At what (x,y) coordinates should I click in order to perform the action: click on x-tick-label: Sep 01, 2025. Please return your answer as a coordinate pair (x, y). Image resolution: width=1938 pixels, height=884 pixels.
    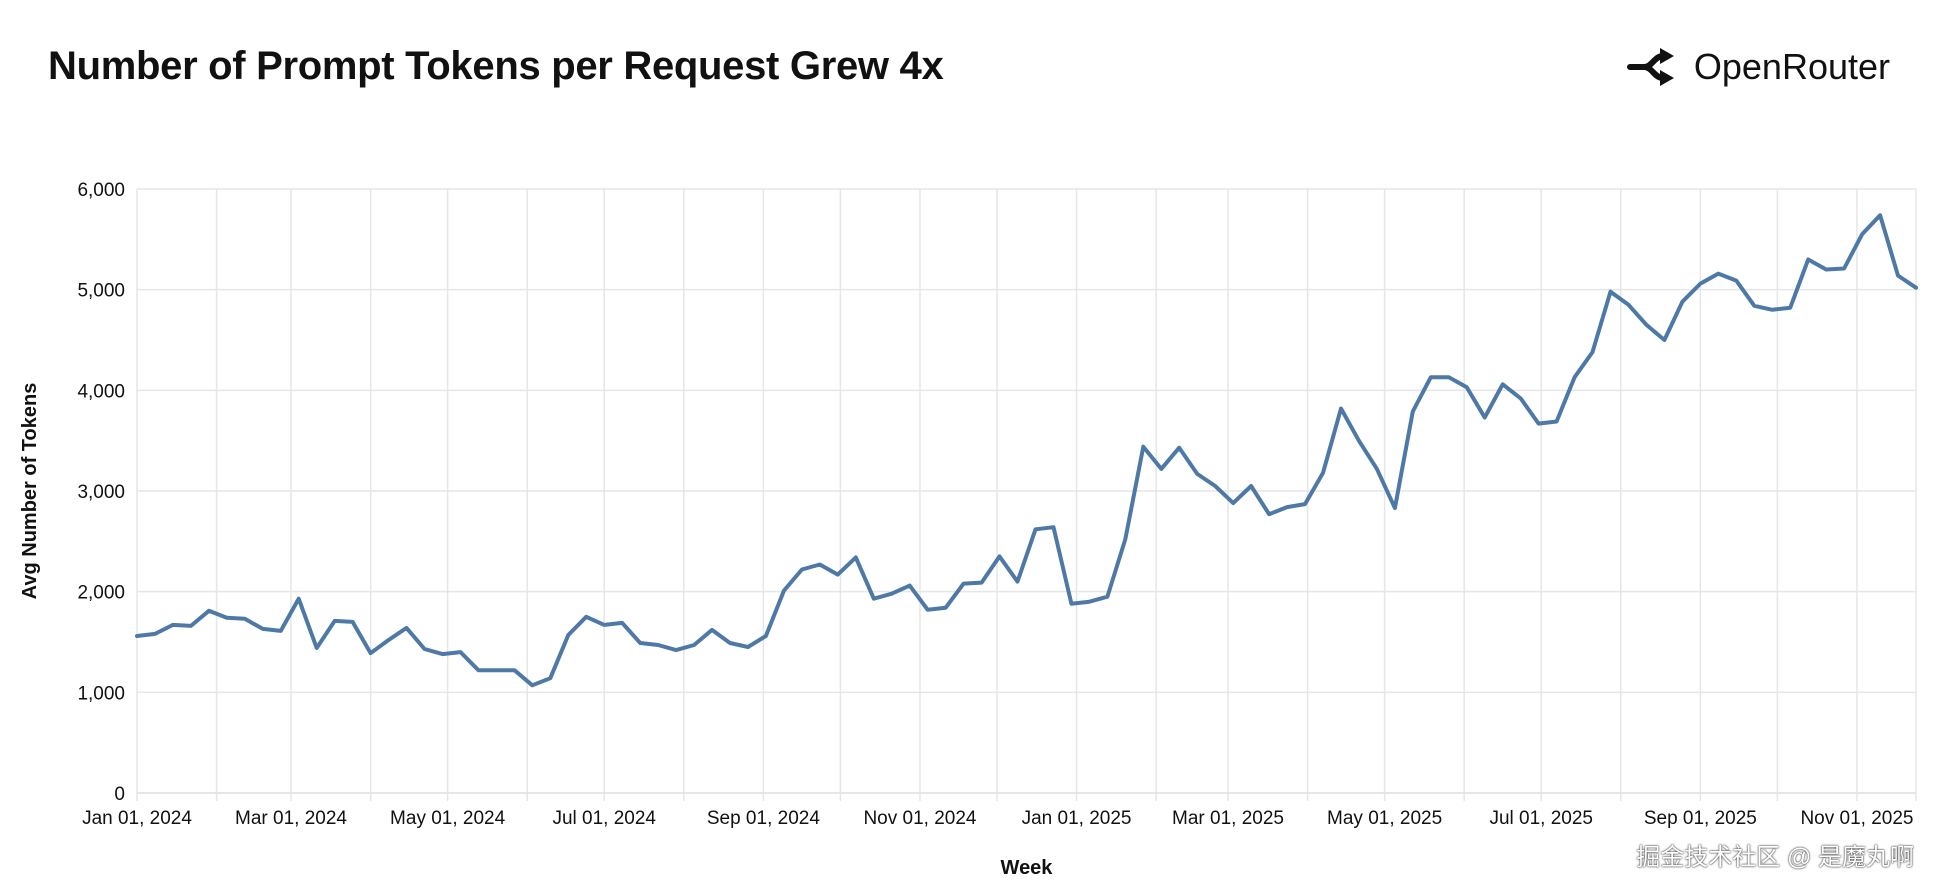
    Looking at the image, I should click on (1700, 818).